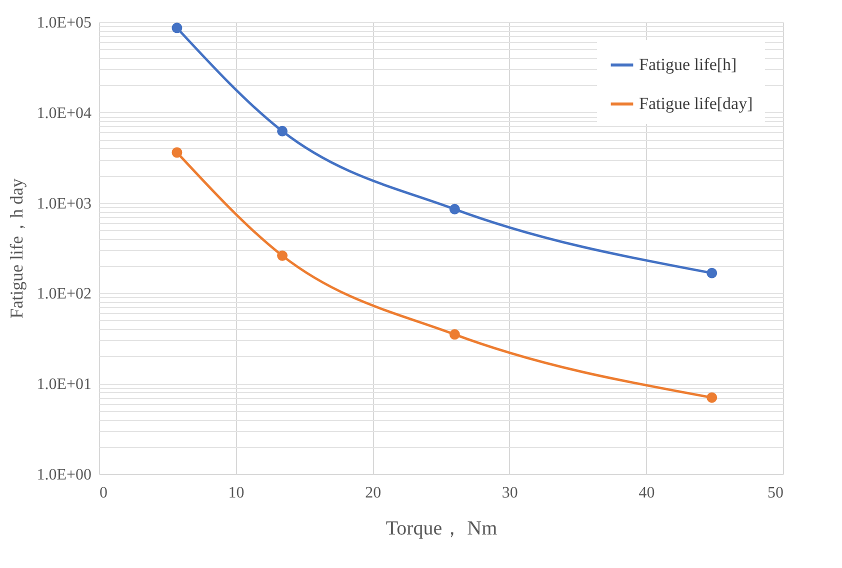 Image resolution: width=842 pixels, height=568 pixels. I want to click on x-tick-label: 40, so click(646, 493).